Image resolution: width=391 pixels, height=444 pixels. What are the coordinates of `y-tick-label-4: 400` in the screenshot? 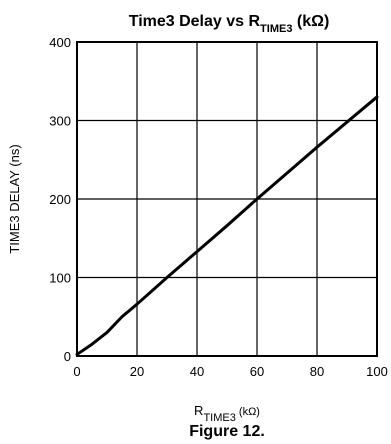 It's located at (60, 42).